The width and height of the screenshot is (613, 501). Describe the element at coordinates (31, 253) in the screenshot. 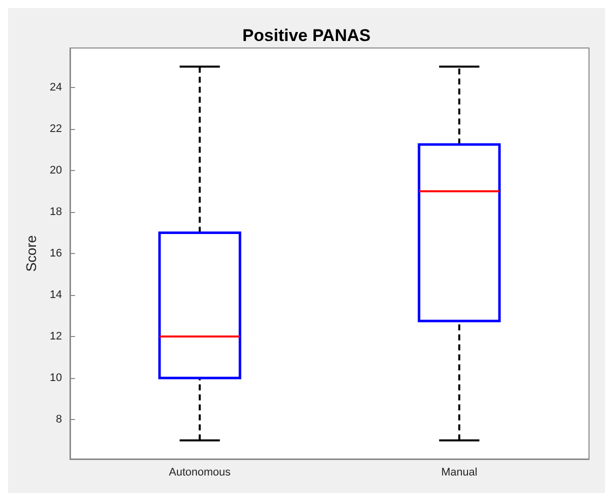

I see `y-axis-title: Score` at that location.